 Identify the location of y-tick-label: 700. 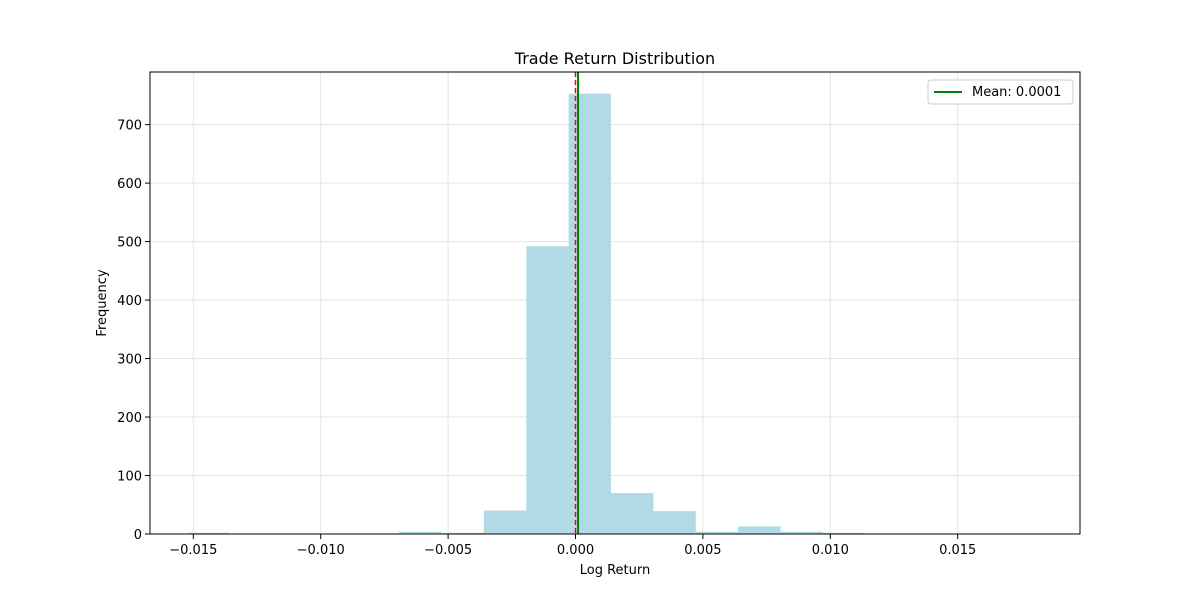
(129, 126).